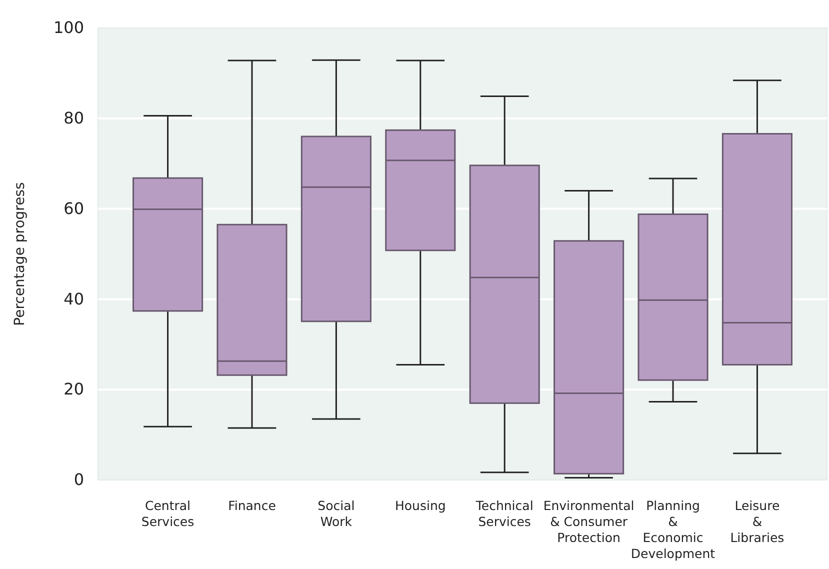  What do you see at coordinates (74, 208) in the screenshot?
I see `y-tick-label: 60` at bounding box center [74, 208].